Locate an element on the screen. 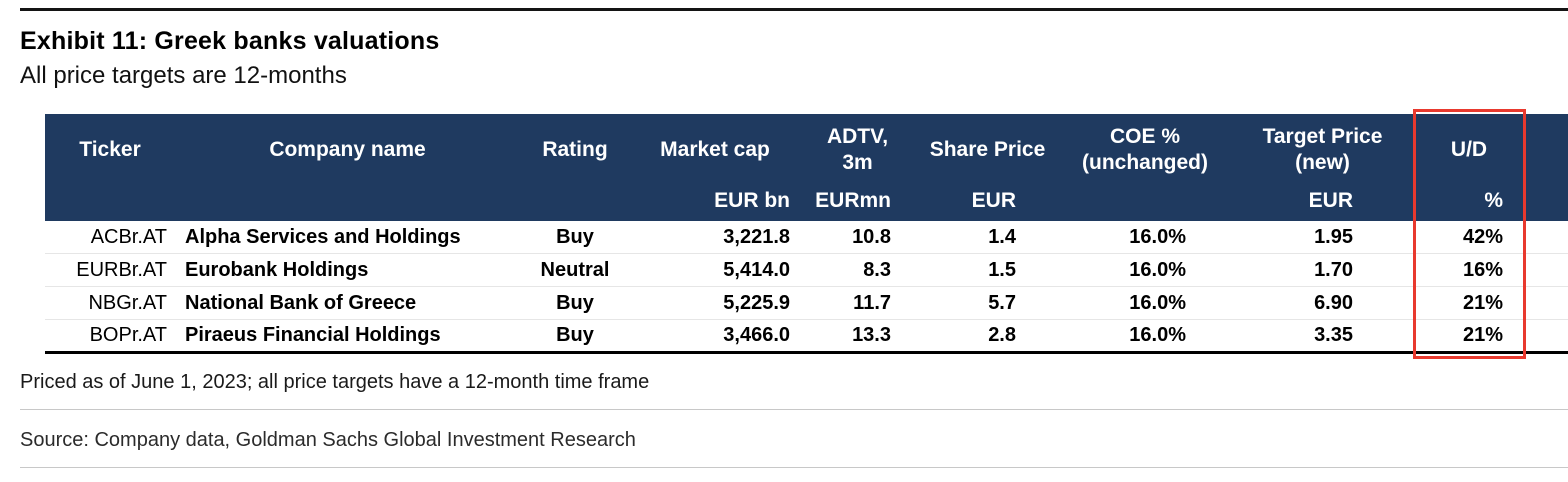 This screenshot has width=1568, height=482. col-label: COE % (unchanged) is located at coordinates (1145, 150).